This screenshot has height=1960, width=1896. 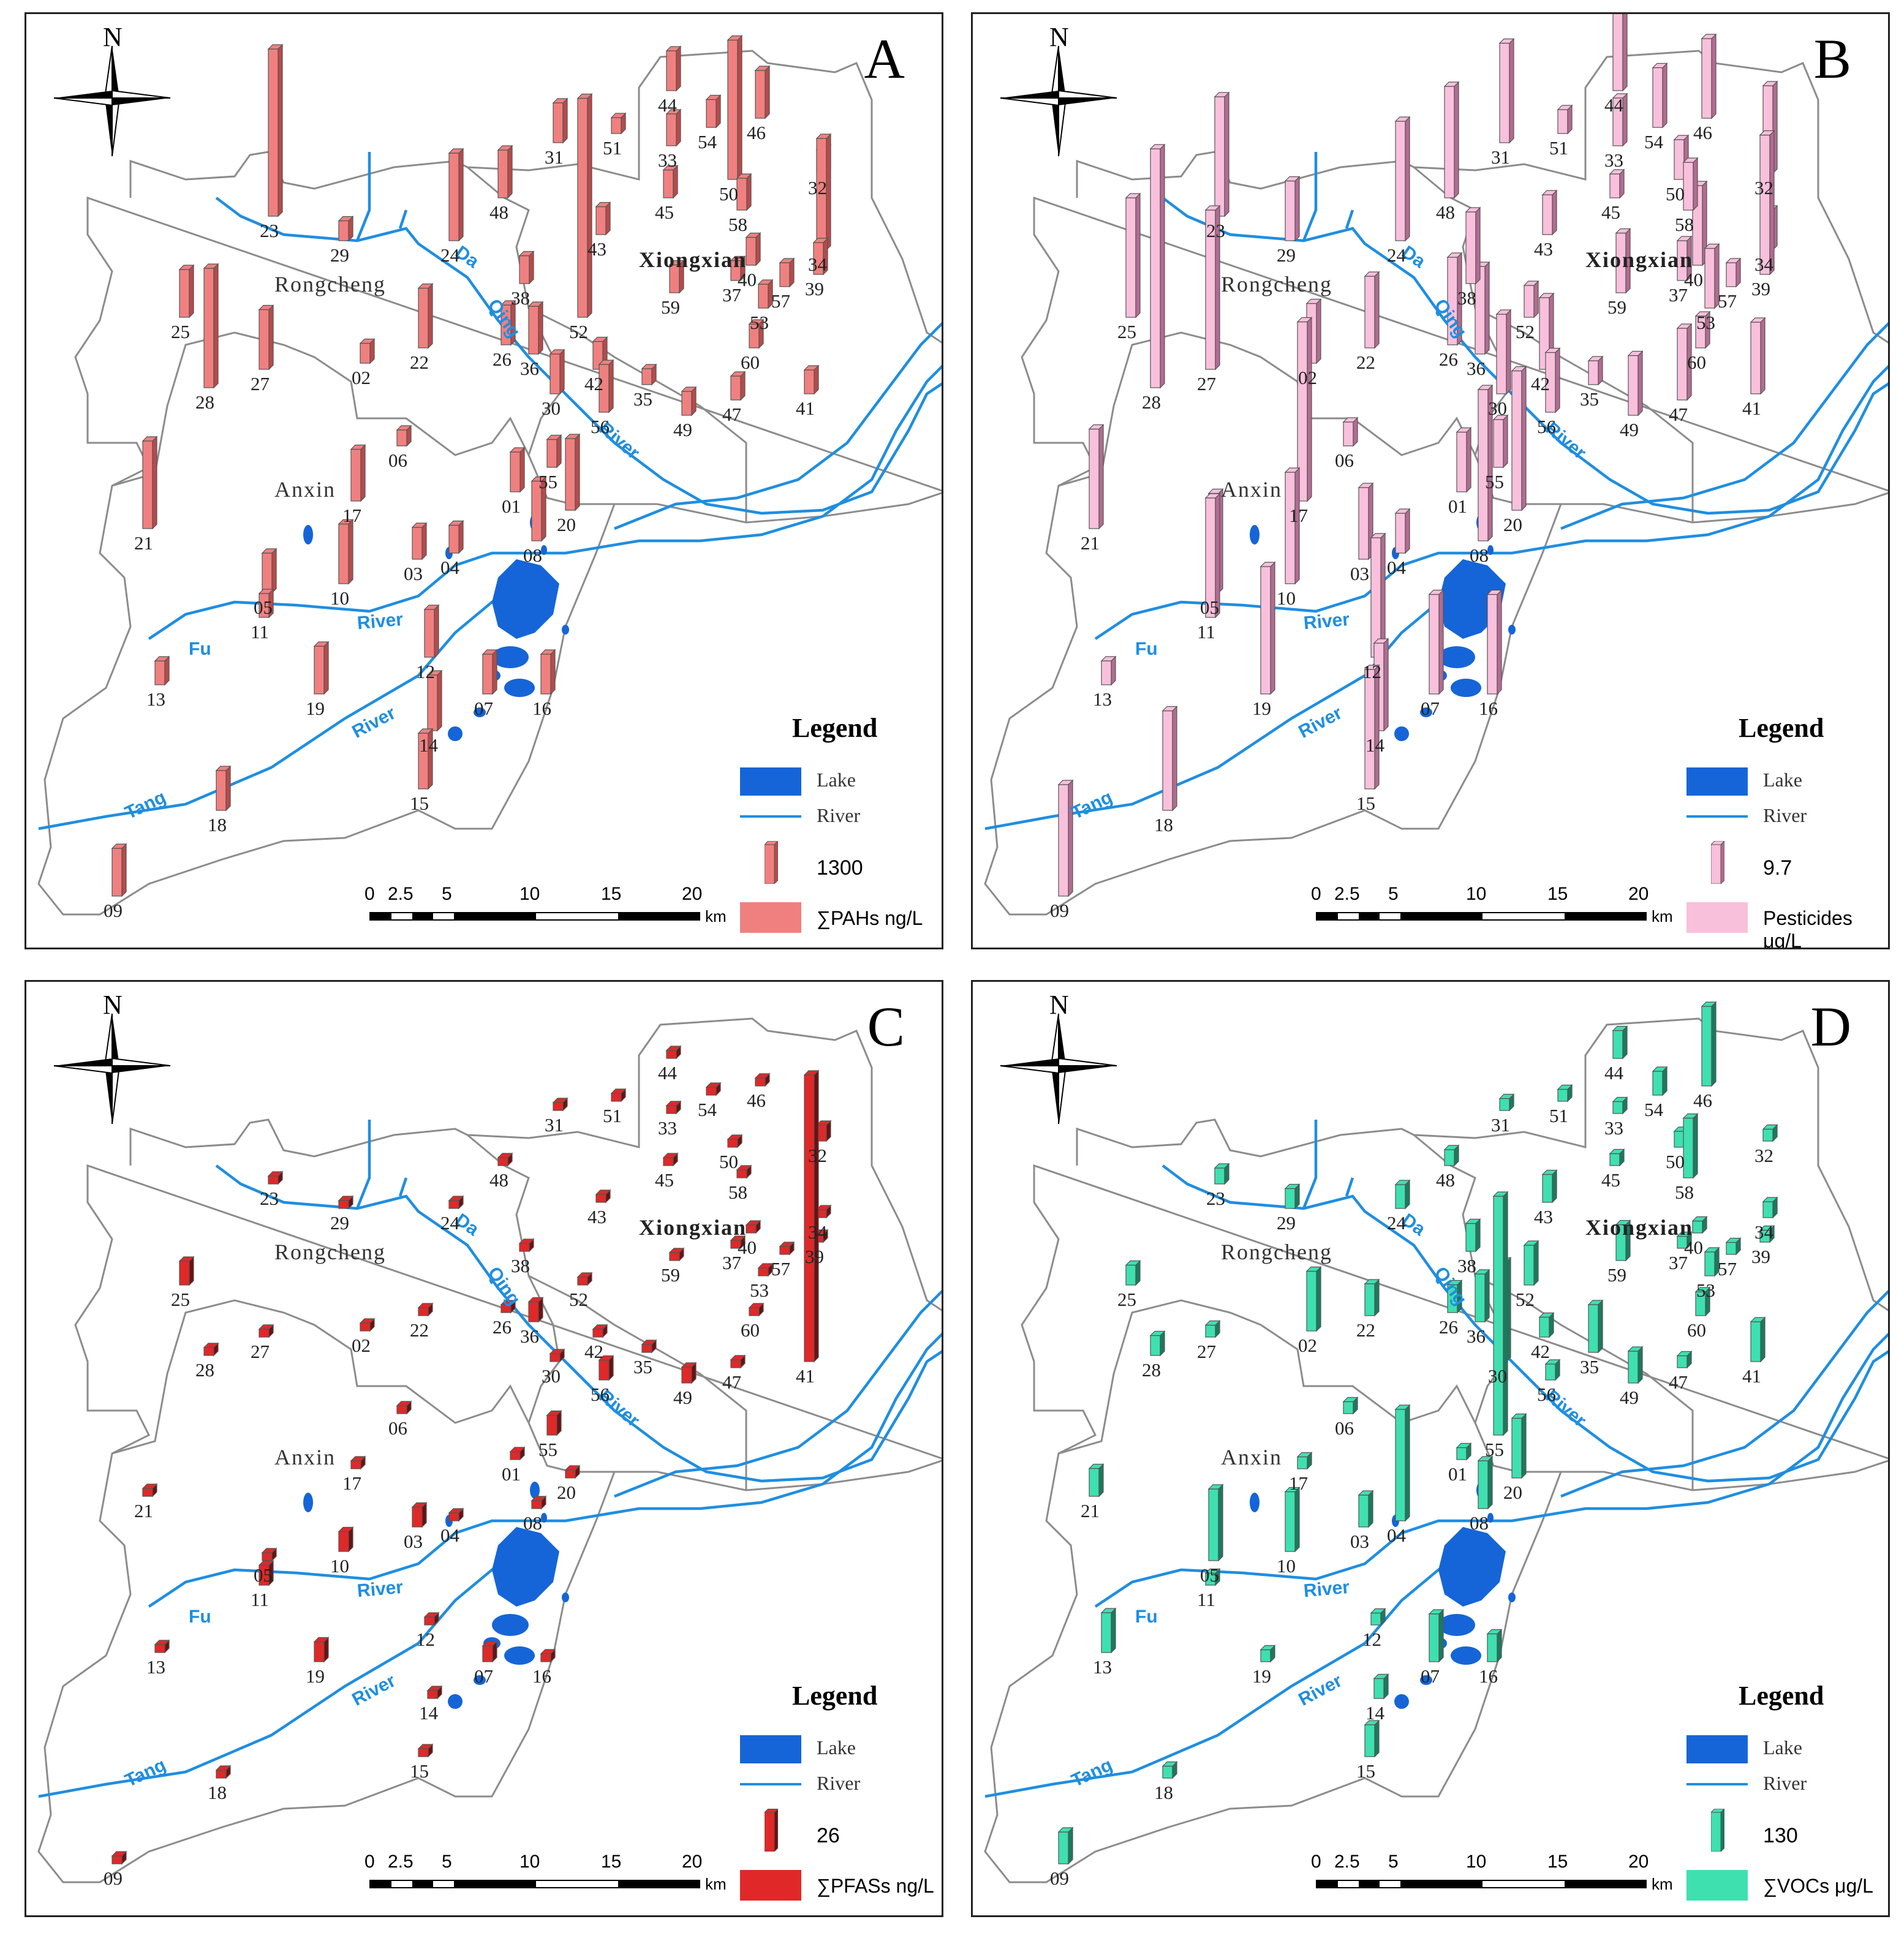 What do you see at coordinates (1693, 279) in the screenshot?
I see `site-label-40: 40` at bounding box center [1693, 279].